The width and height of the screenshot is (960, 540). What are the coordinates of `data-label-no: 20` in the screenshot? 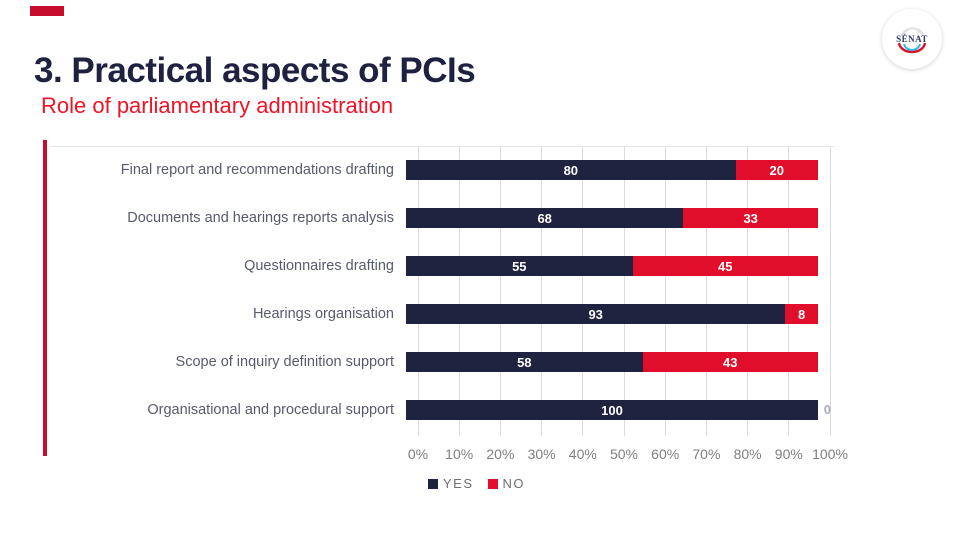 It's located at (777, 170).